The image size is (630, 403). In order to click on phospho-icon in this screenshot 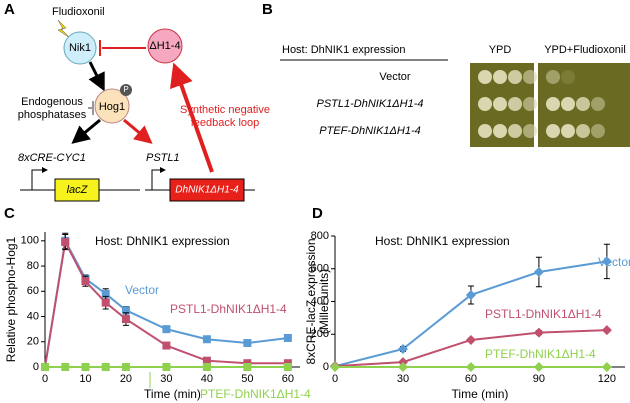, I will do `click(126, 90)`.